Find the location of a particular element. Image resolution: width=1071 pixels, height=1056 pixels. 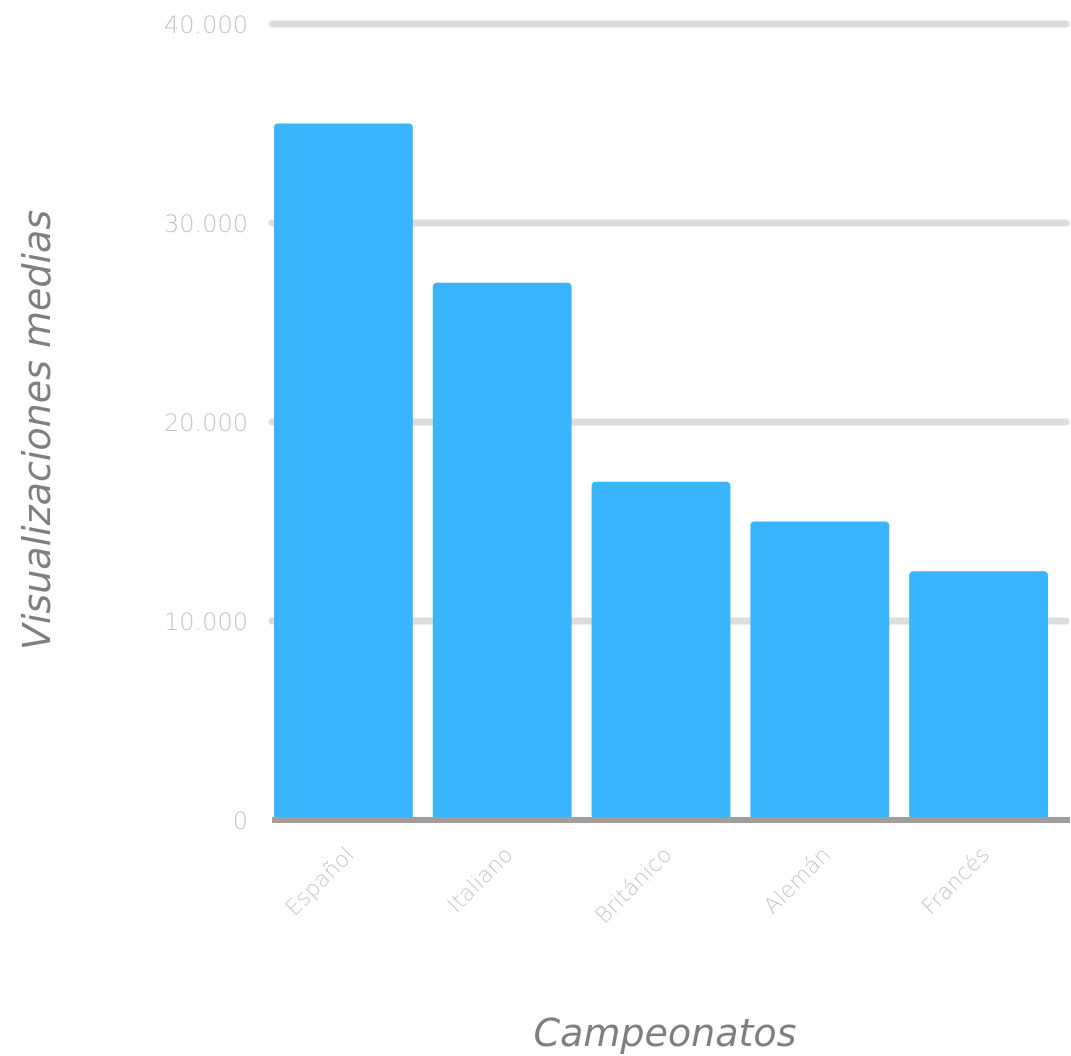

x-tick-label: Italiano is located at coordinates (480, 880).